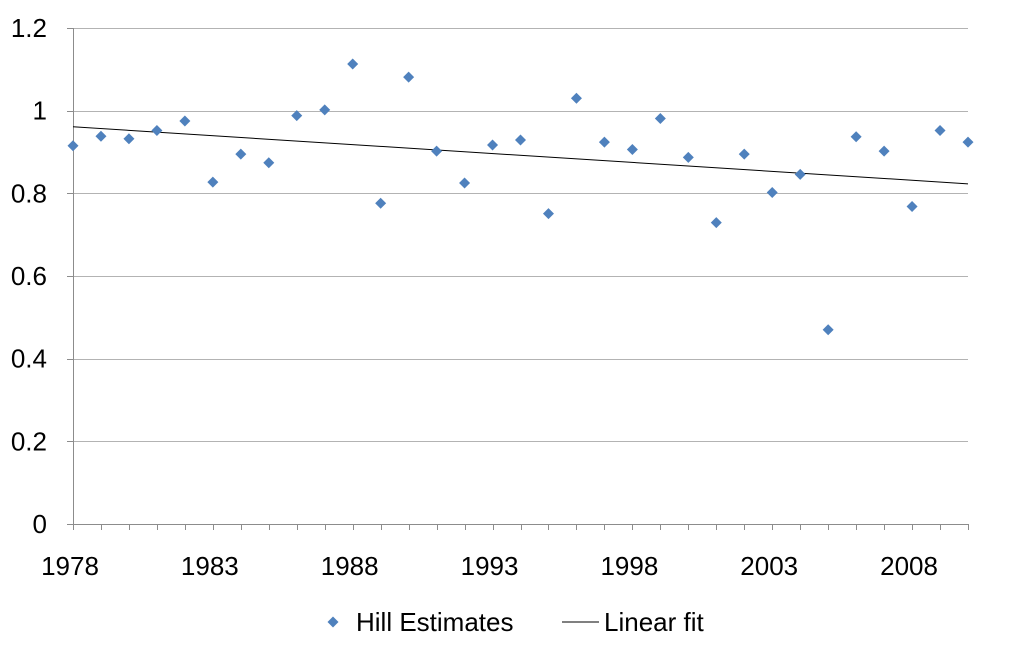 The image size is (1024, 659). I want to click on x-tick-label: 2008, so click(909, 566).